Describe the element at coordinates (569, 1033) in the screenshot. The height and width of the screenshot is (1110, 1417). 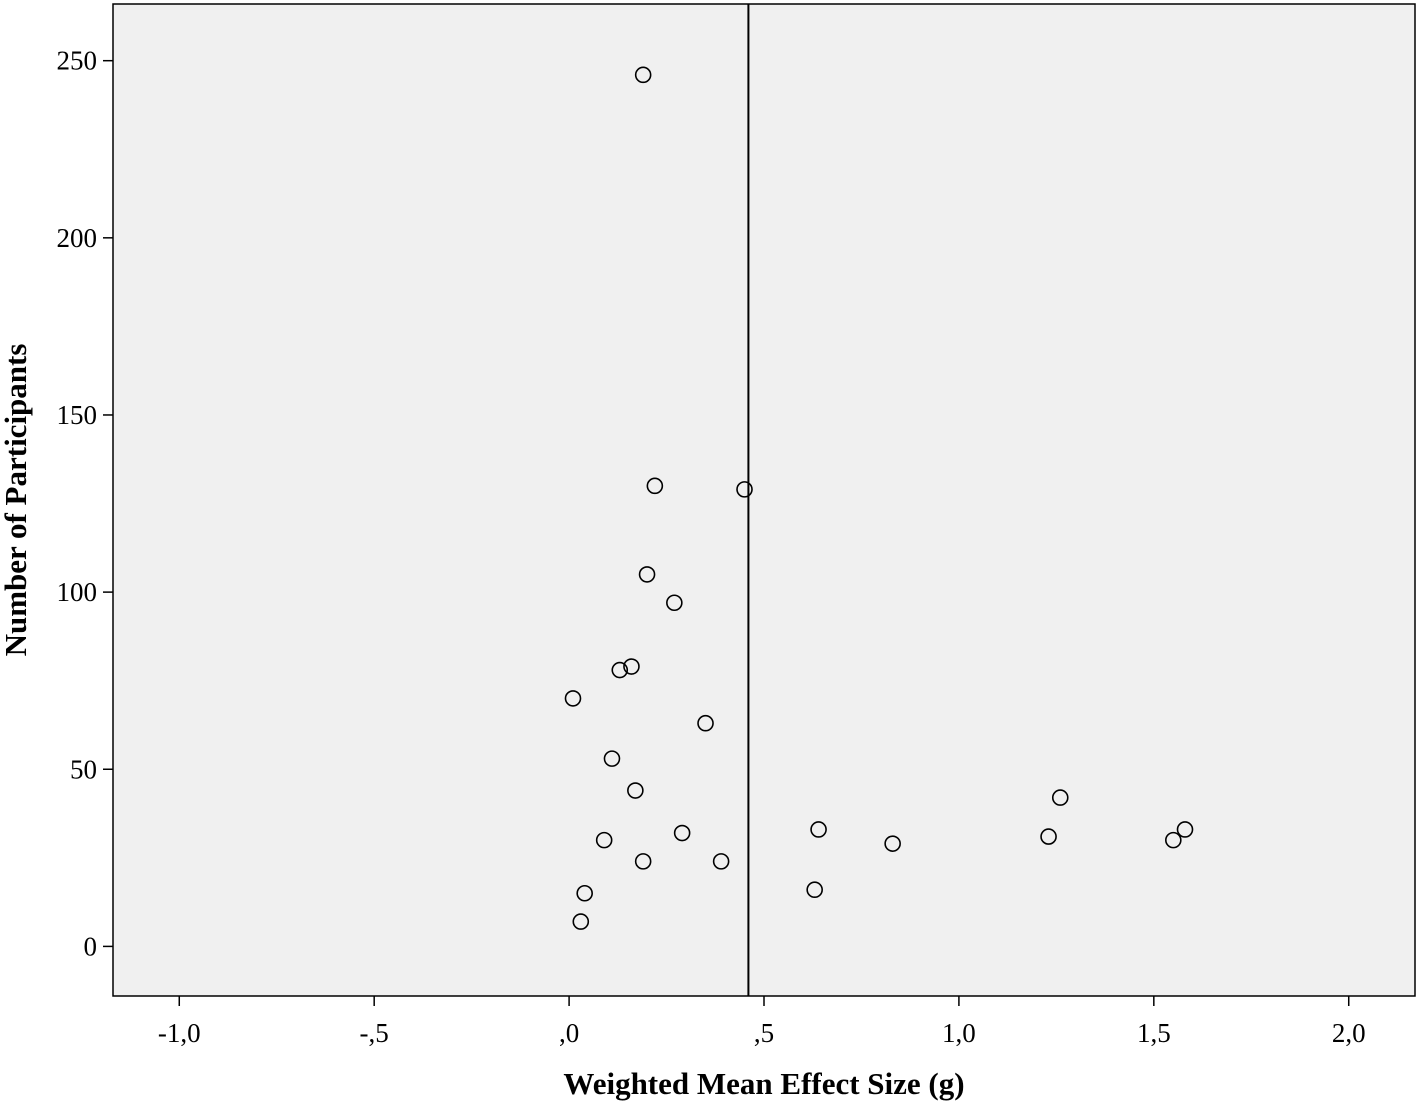
I see `x-tick-label: ,0` at that location.